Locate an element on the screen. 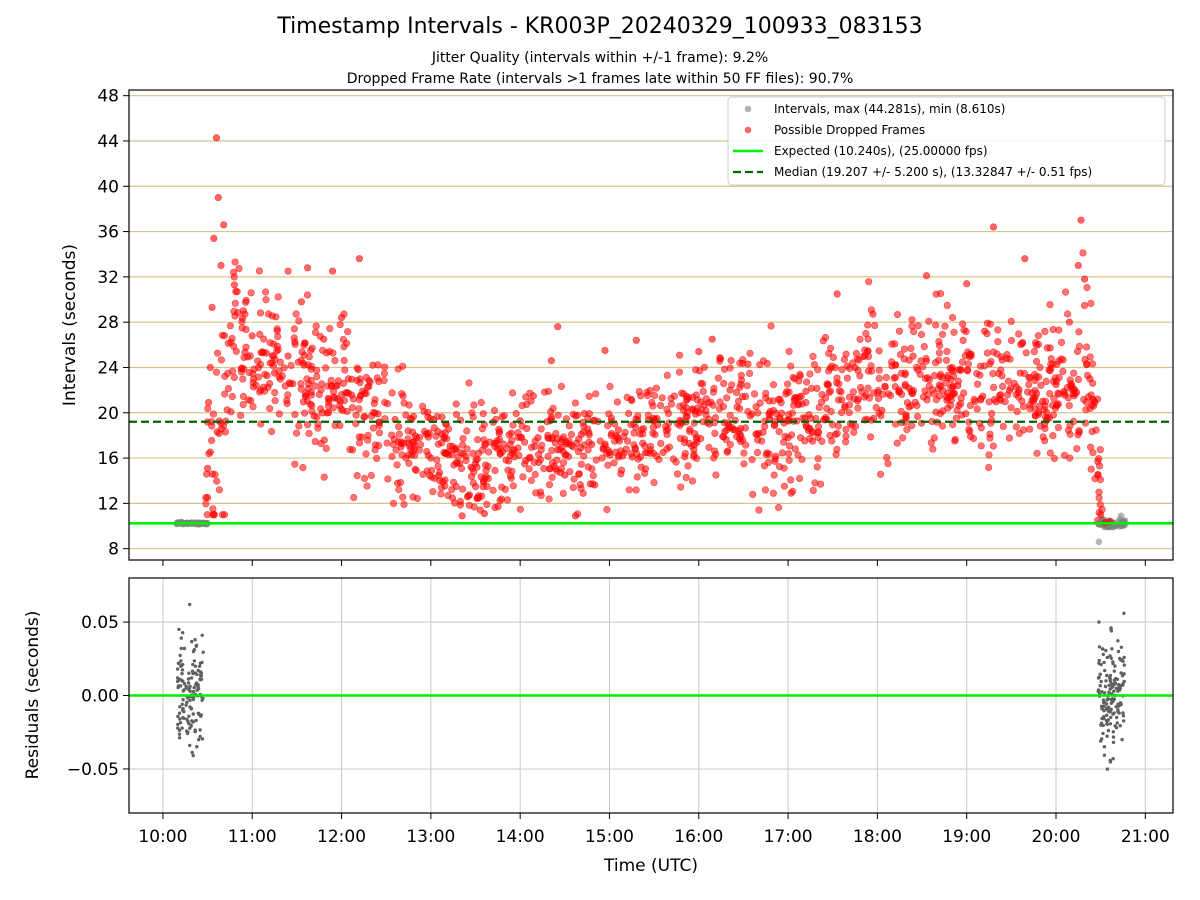  y-tick-label: 12 is located at coordinates (108, 504).